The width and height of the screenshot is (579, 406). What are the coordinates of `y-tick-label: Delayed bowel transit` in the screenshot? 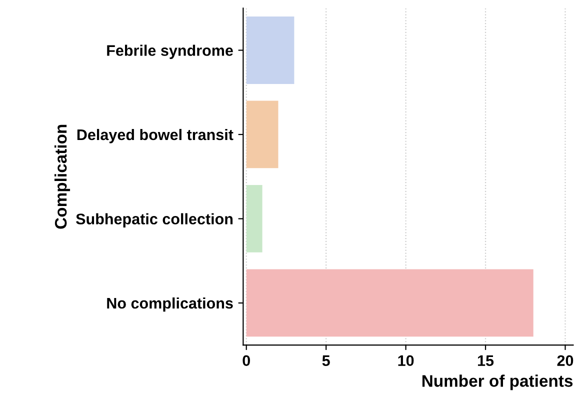 It's located at (155, 136).